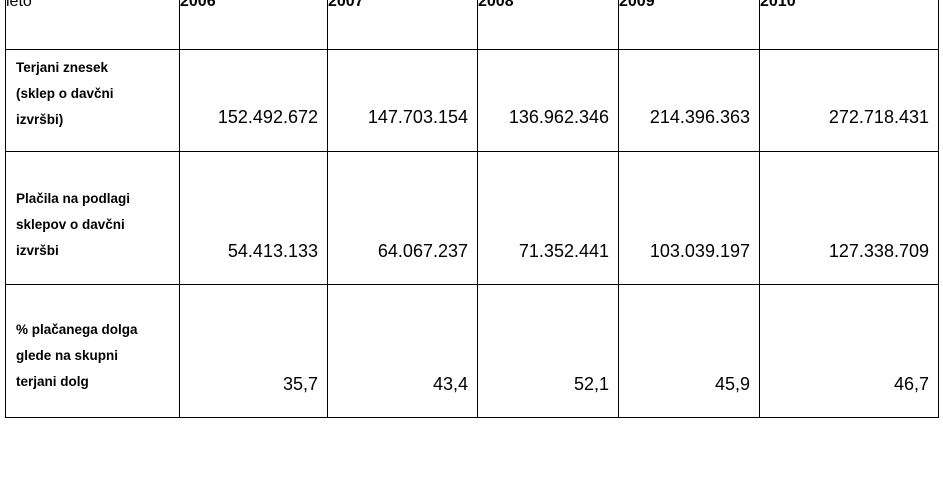  What do you see at coordinates (548, 100) in the screenshot?
I see `table-cell: 136.962.346` at bounding box center [548, 100].